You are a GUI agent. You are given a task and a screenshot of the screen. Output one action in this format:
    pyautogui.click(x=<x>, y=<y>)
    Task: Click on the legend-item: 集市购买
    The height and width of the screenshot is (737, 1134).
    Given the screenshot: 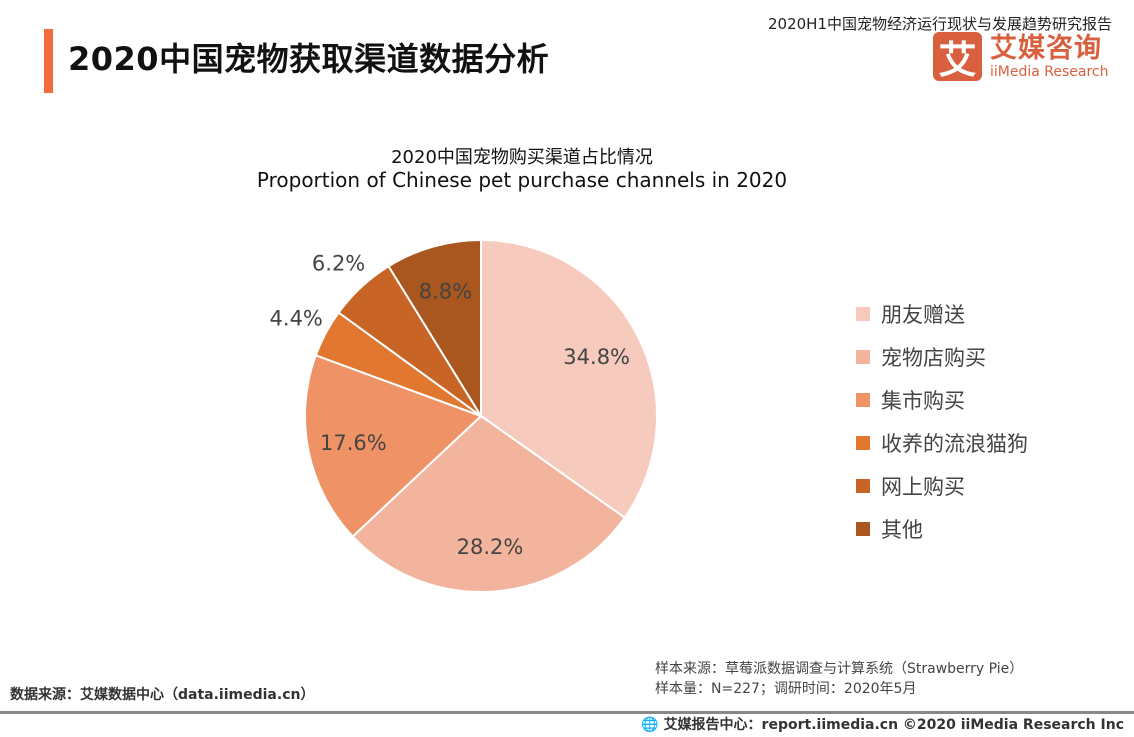 What is the action you would take?
    pyautogui.click(x=942, y=399)
    